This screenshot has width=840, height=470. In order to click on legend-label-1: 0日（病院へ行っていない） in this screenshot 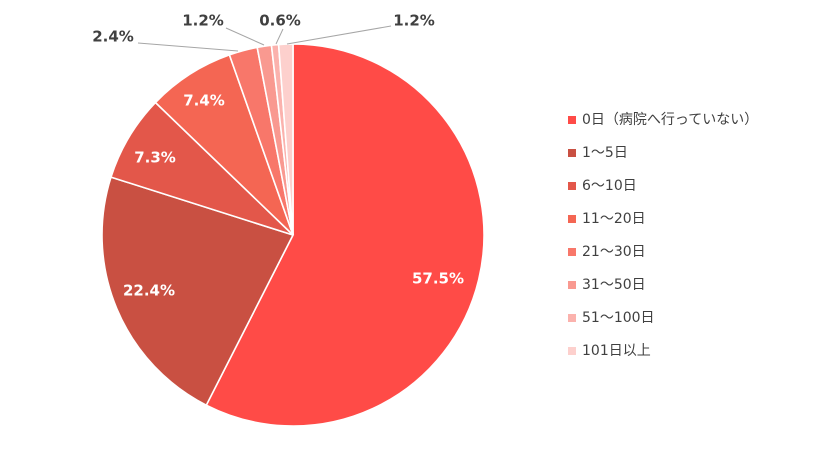, I will do `click(670, 120)`.